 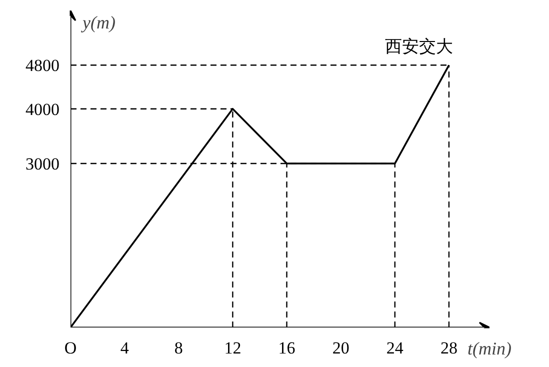 What do you see at coordinates (70, 348) in the screenshot?
I see `x-tick-label: O` at bounding box center [70, 348].